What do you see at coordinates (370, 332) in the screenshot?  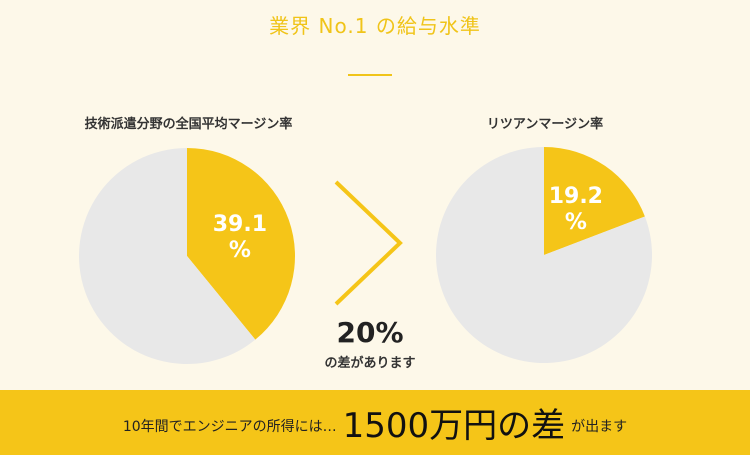 I see `difference-value: 20%` at bounding box center [370, 332].